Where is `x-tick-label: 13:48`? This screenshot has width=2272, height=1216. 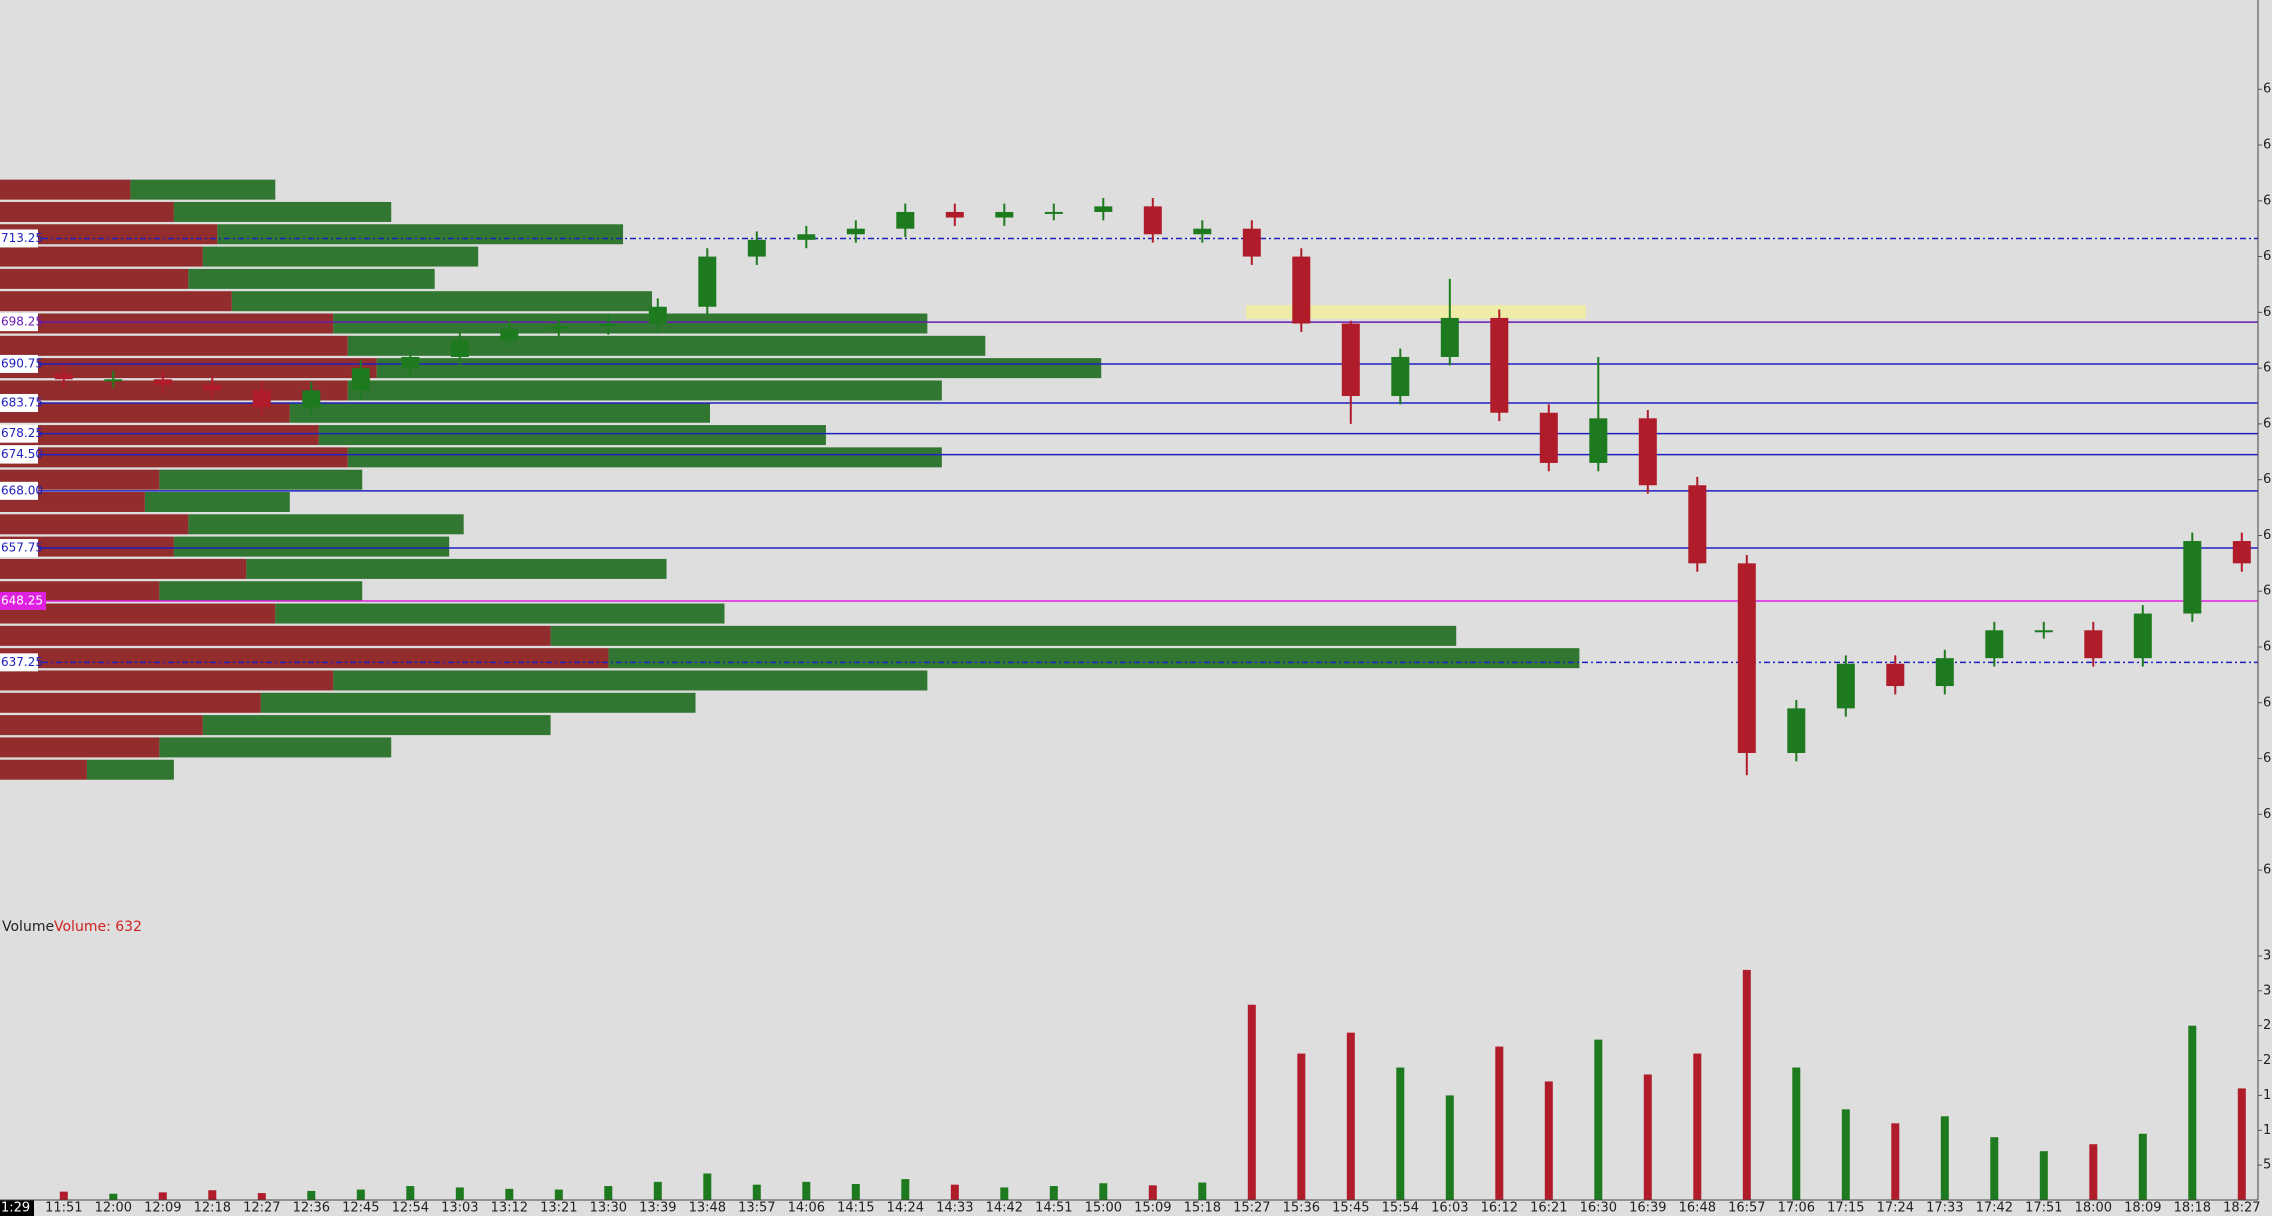
x-tick-label: 13:48 is located at coordinates (707, 1208).